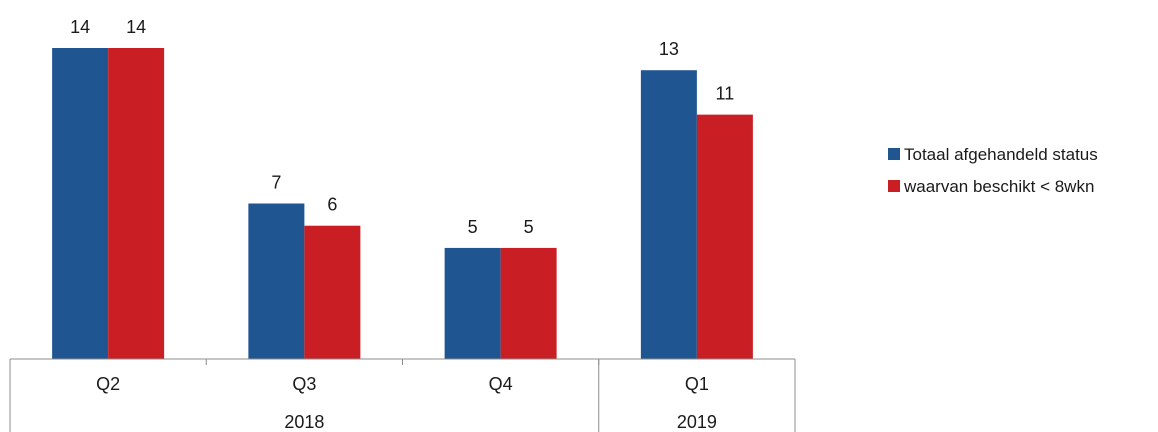  What do you see at coordinates (304, 384) in the screenshot?
I see `category-label-q3: Q3` at bounding box center [304, 384].